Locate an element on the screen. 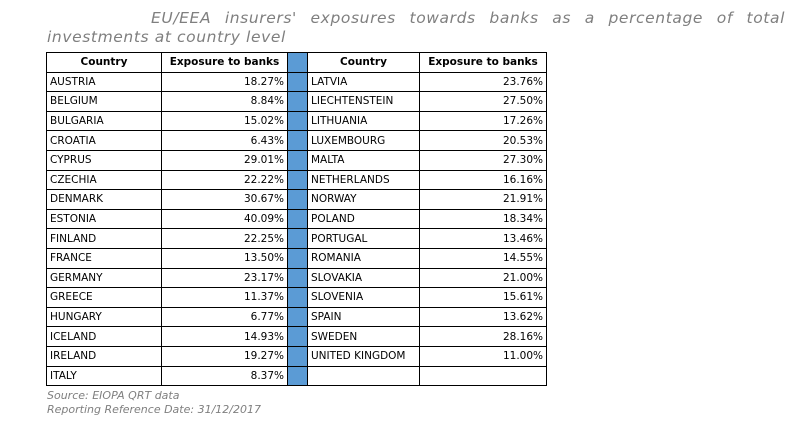 This screenshot has height=424, width=802. country-cell: FINLAND is located at coordinates (104, 238).